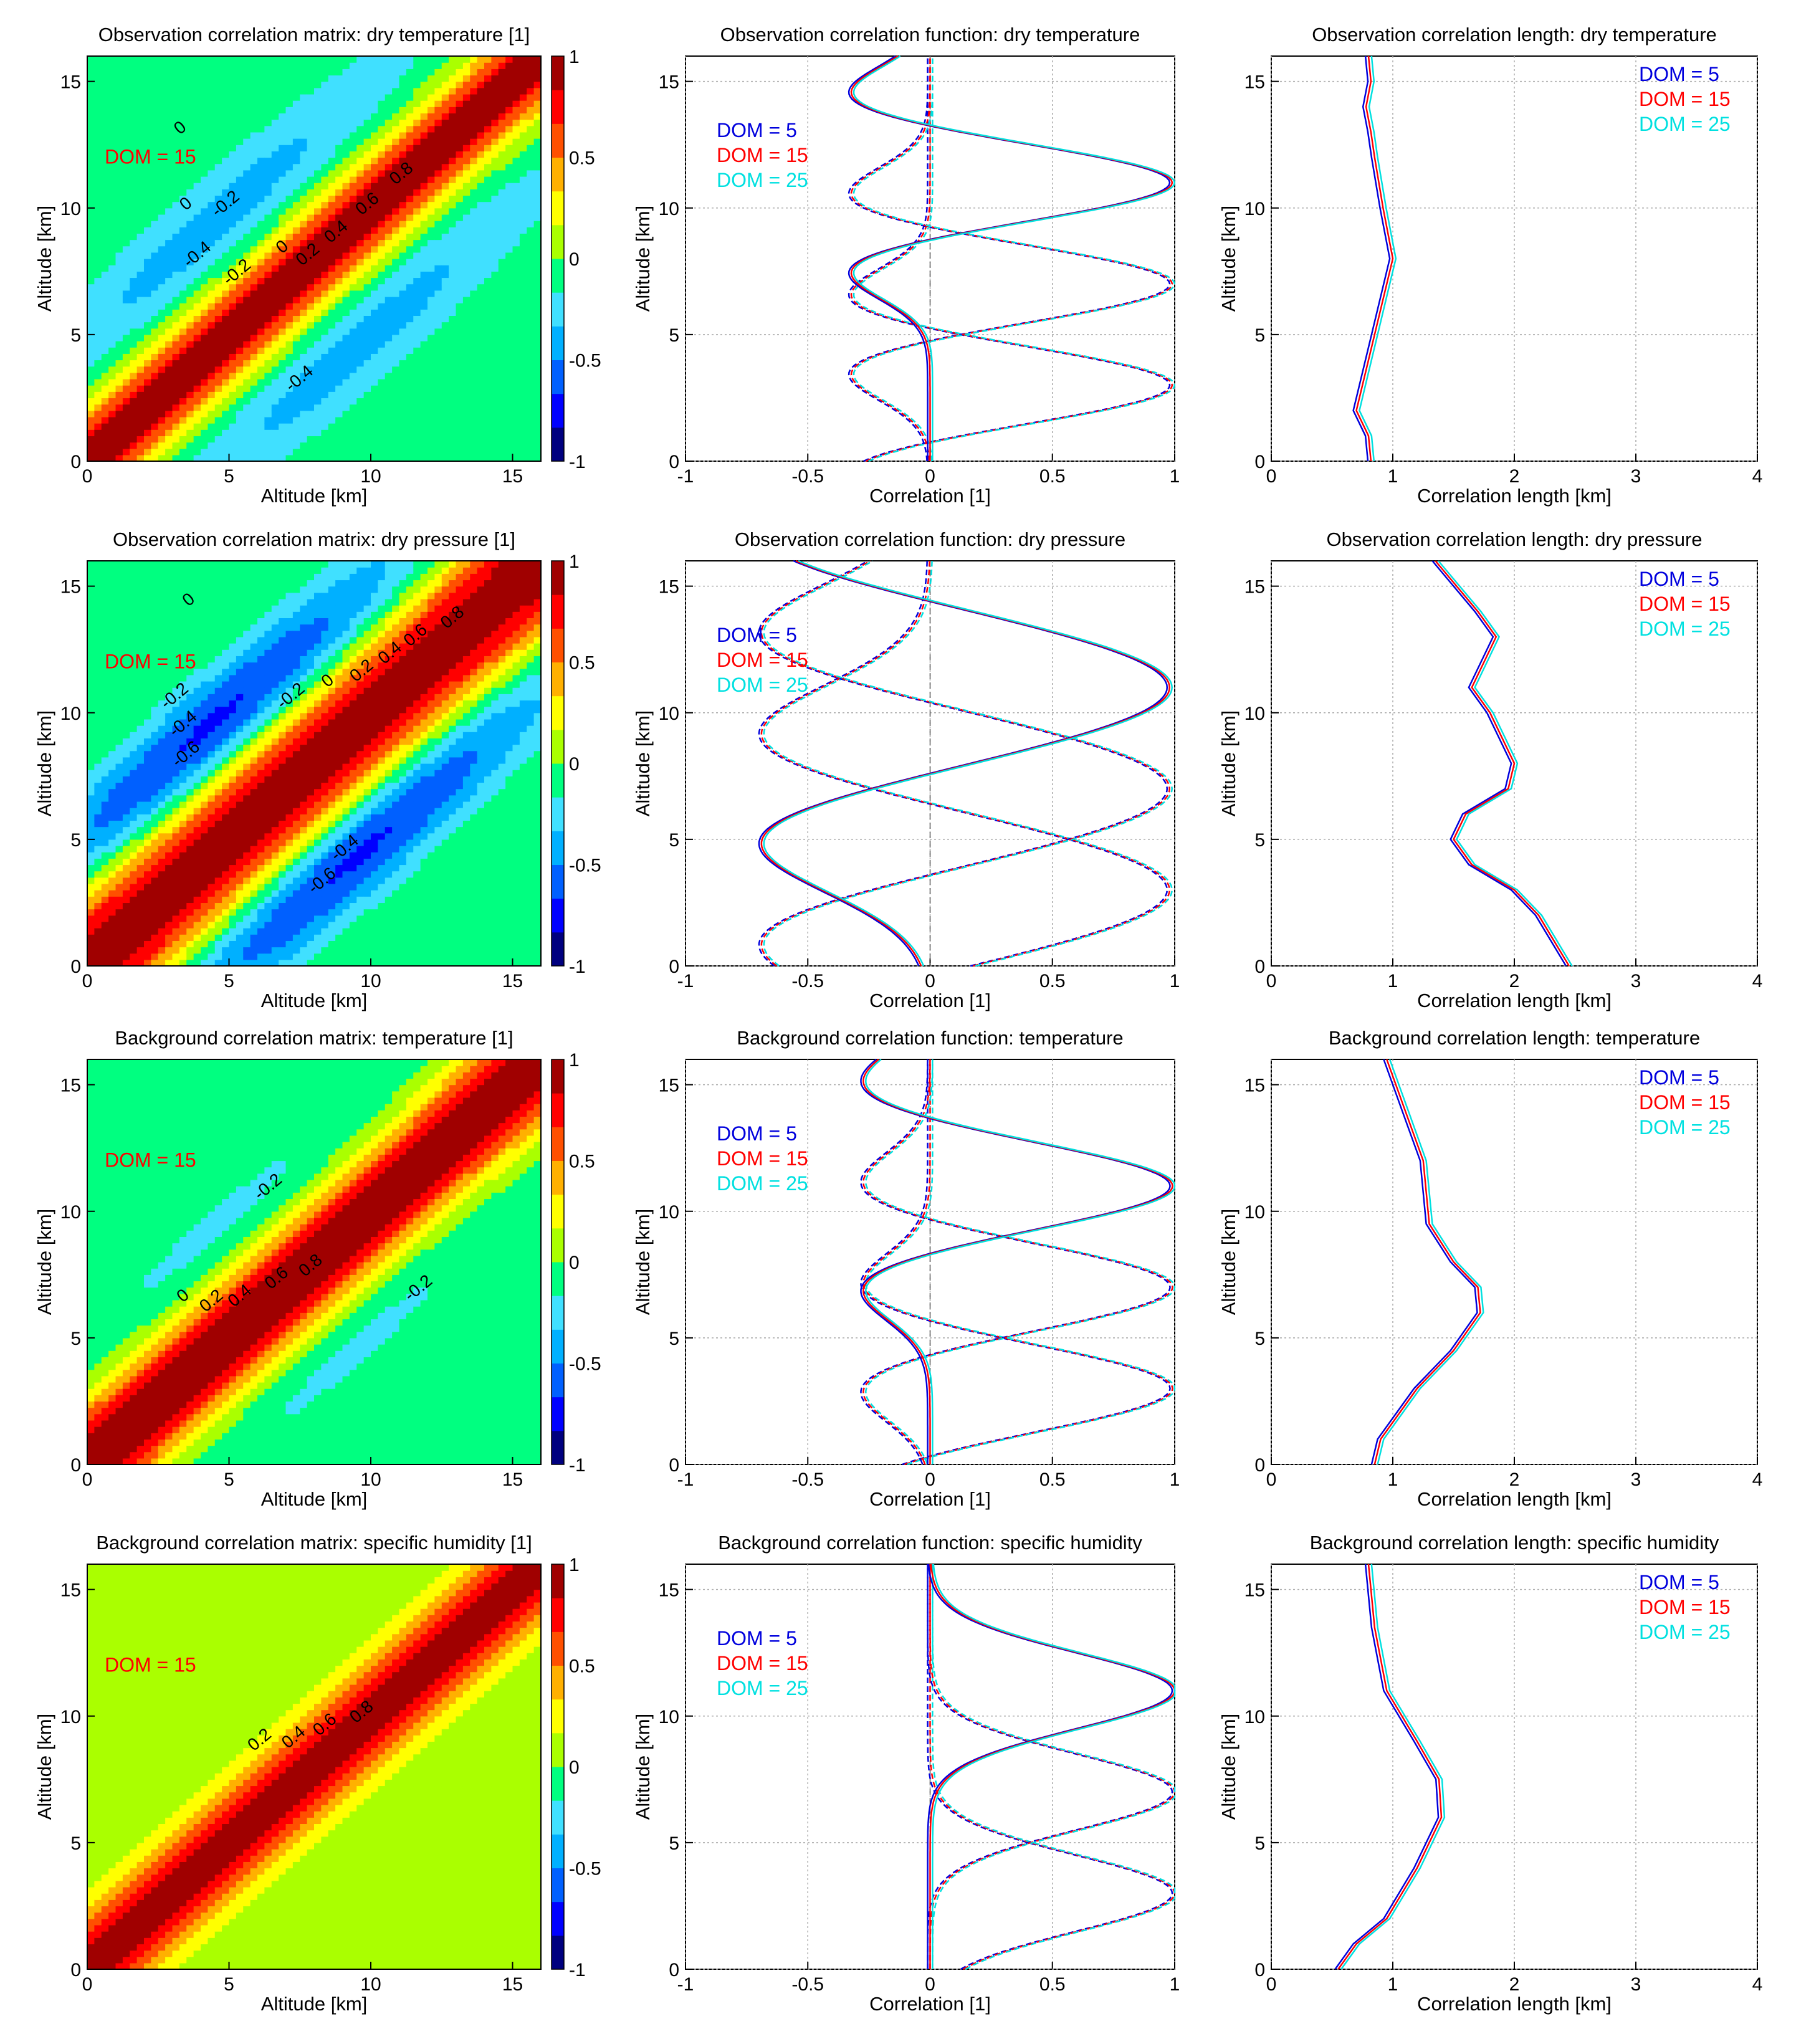 This screenshot has width=1796, height=2044. I want to click on y-axis-label: Altitude [km], so click(1229, 259).